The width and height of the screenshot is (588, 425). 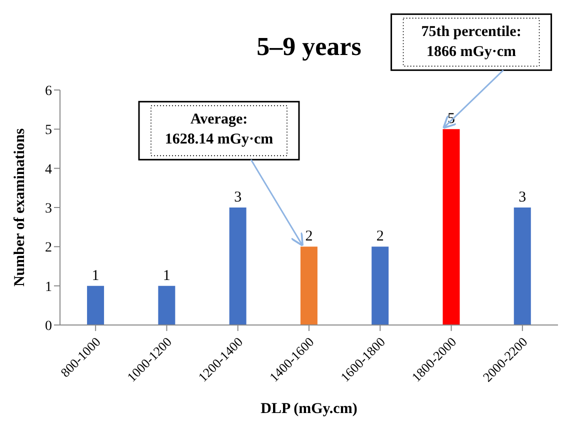 I want to click on annotation: Average: 1628.14 mGy·cm, so click(x=219, y=130).